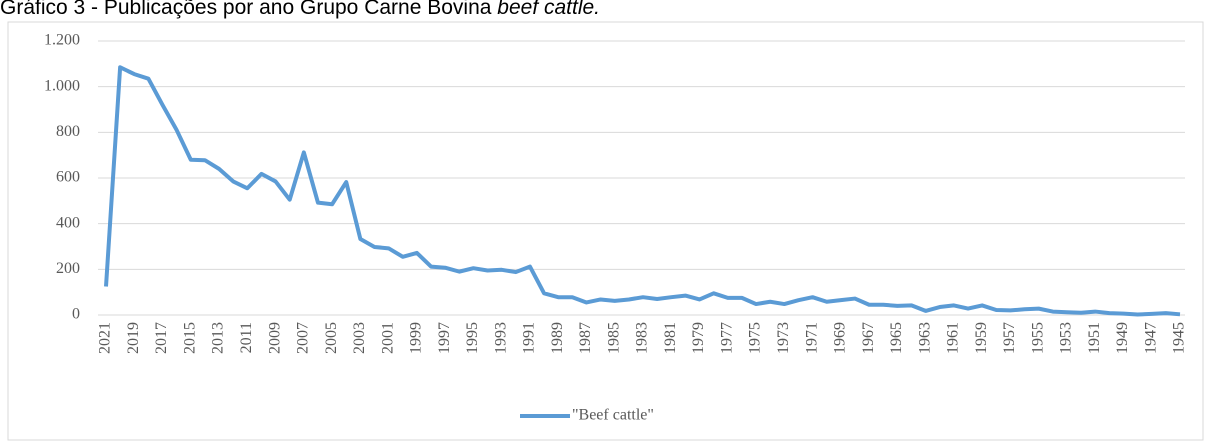 The image size is (1213, 447). What do you see at coordinates (1037, 338) in the screenshot?
I see `x-tick-label: 1955` at bounding box center [1037, 338].